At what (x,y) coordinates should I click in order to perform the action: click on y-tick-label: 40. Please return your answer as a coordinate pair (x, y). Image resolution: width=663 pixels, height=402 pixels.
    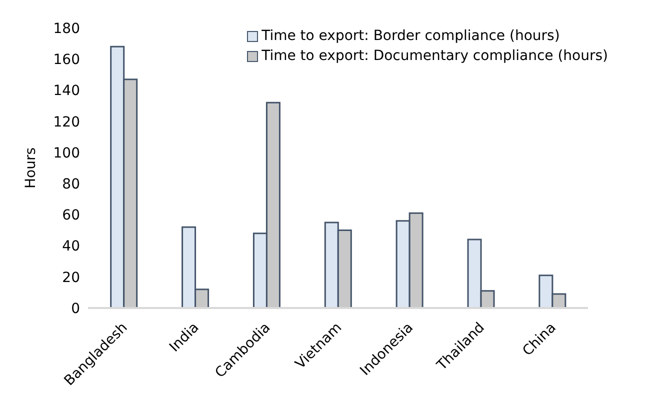
    Looking at the image, I should click on (71, 246).